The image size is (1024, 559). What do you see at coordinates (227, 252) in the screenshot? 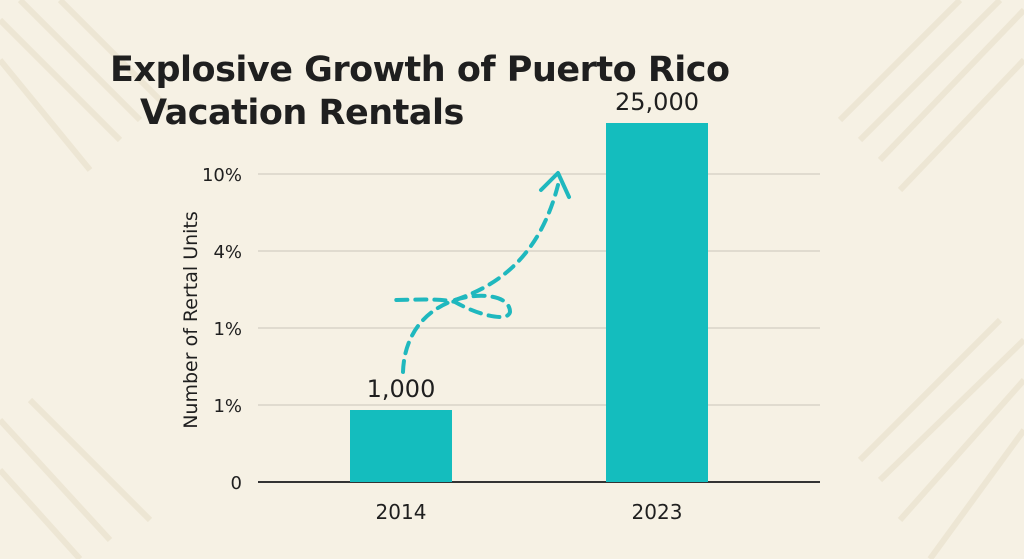
I see `y-tick-label: 4%` at bounding box center [227, 252].